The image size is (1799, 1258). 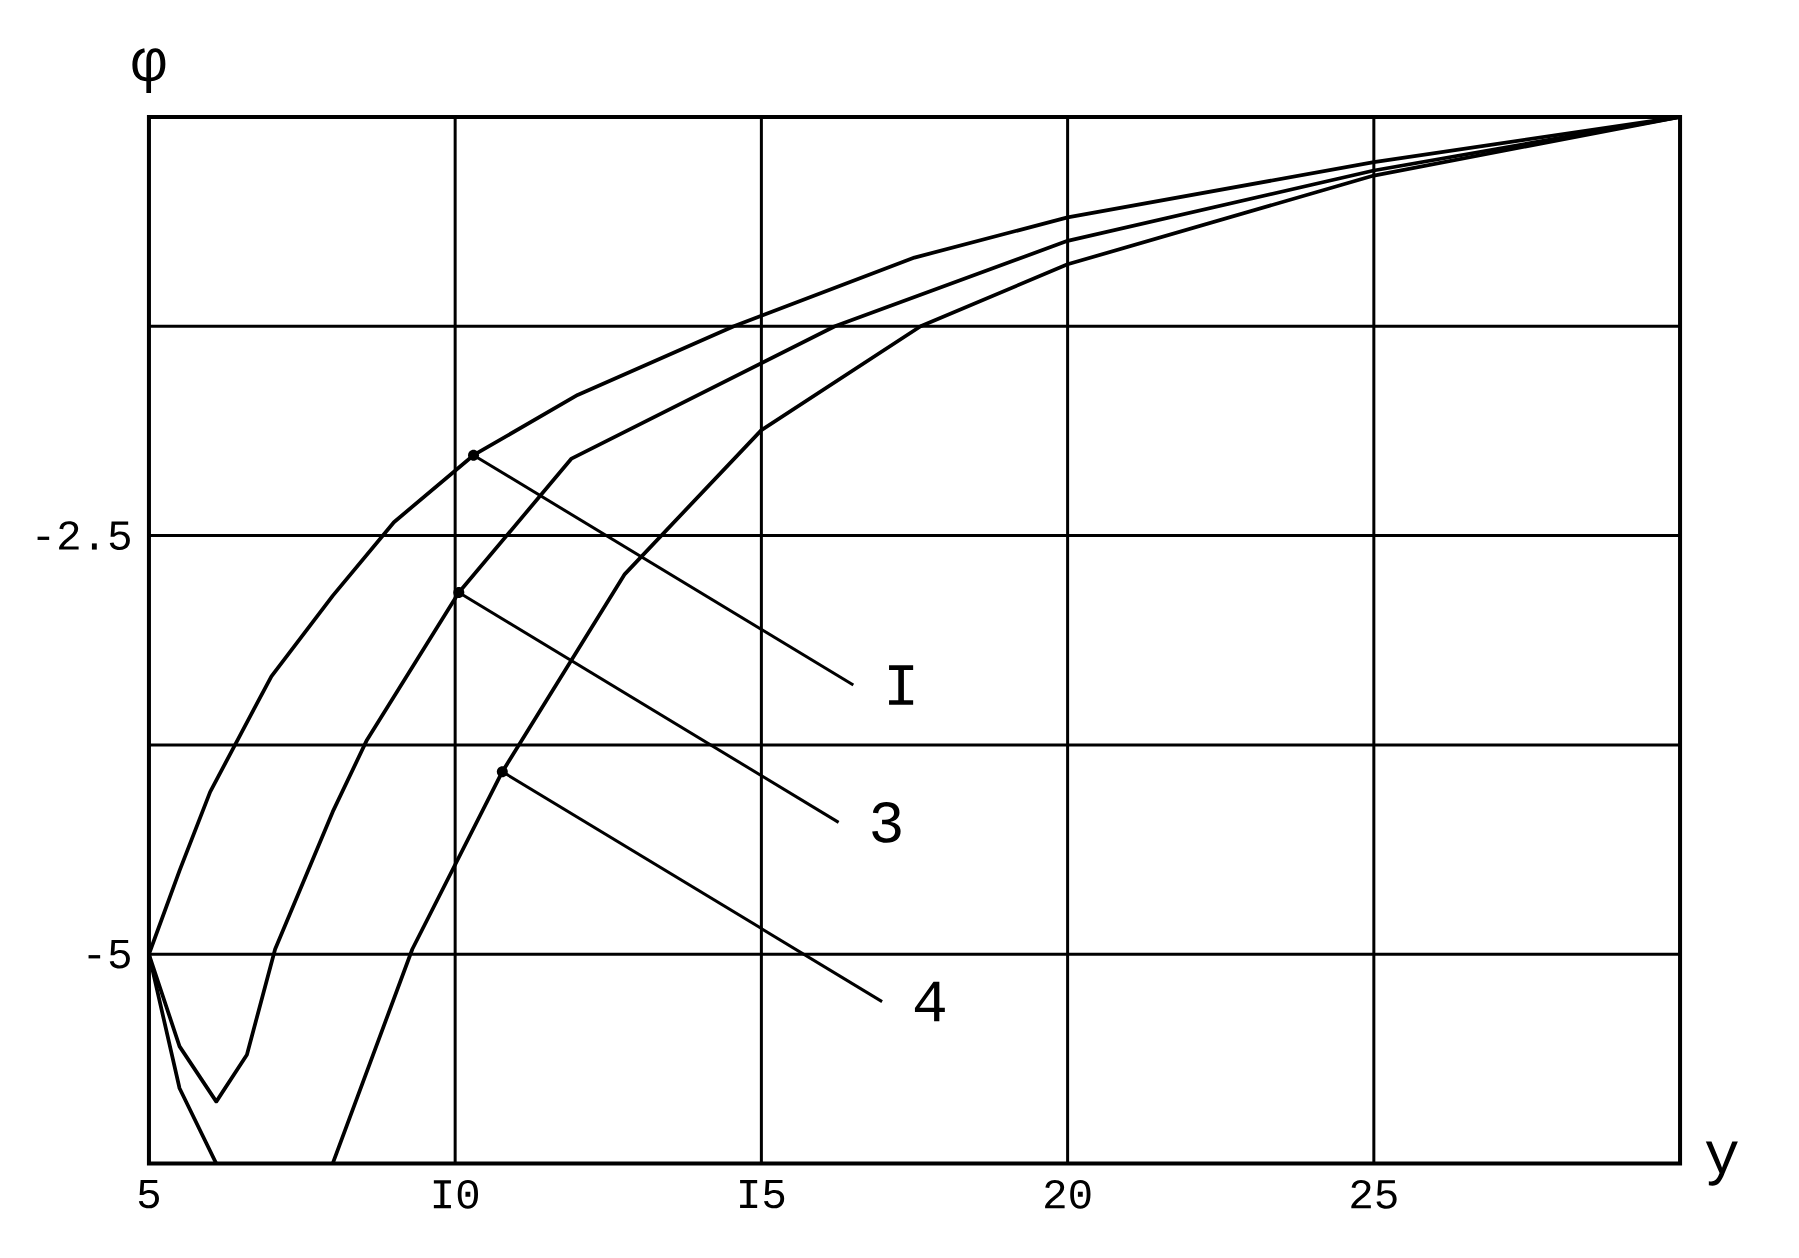 What do you see at coordinates (1721, 1163) in the screenshot?
I see `x-axis-title: y` at bounding box center [1721, 1163].